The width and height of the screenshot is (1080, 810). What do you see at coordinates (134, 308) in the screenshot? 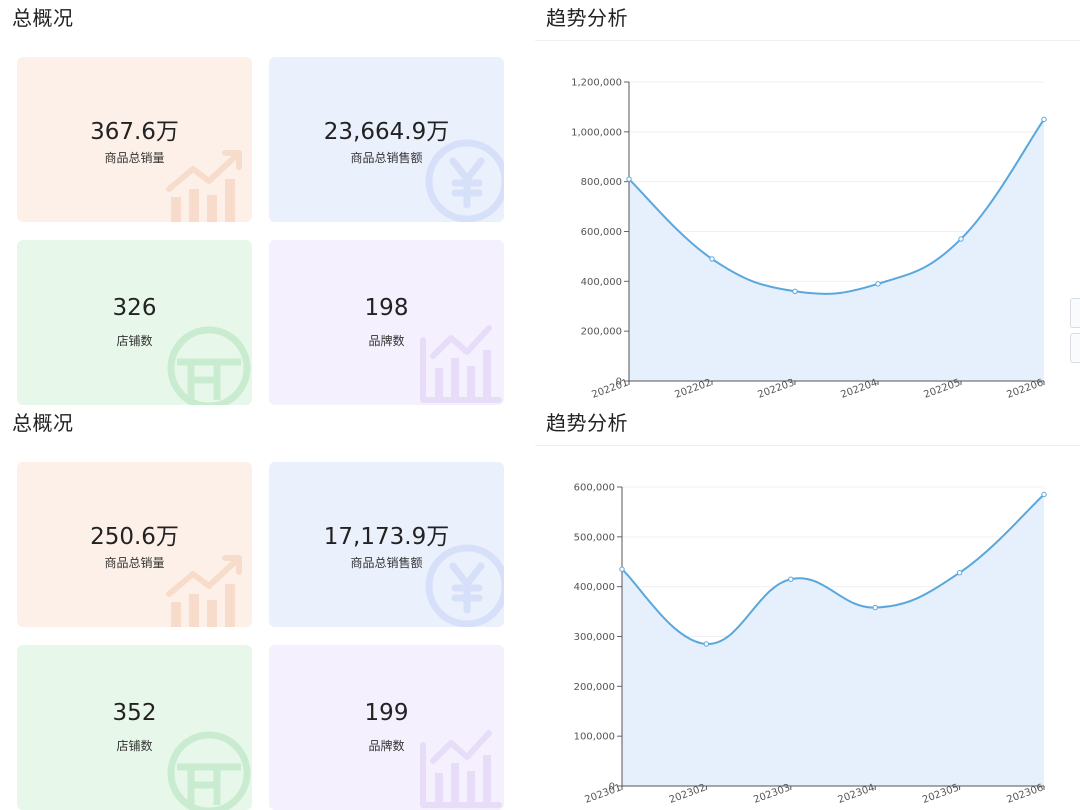
I see `shop-count-value: 326` at bounding box center [134, 308].